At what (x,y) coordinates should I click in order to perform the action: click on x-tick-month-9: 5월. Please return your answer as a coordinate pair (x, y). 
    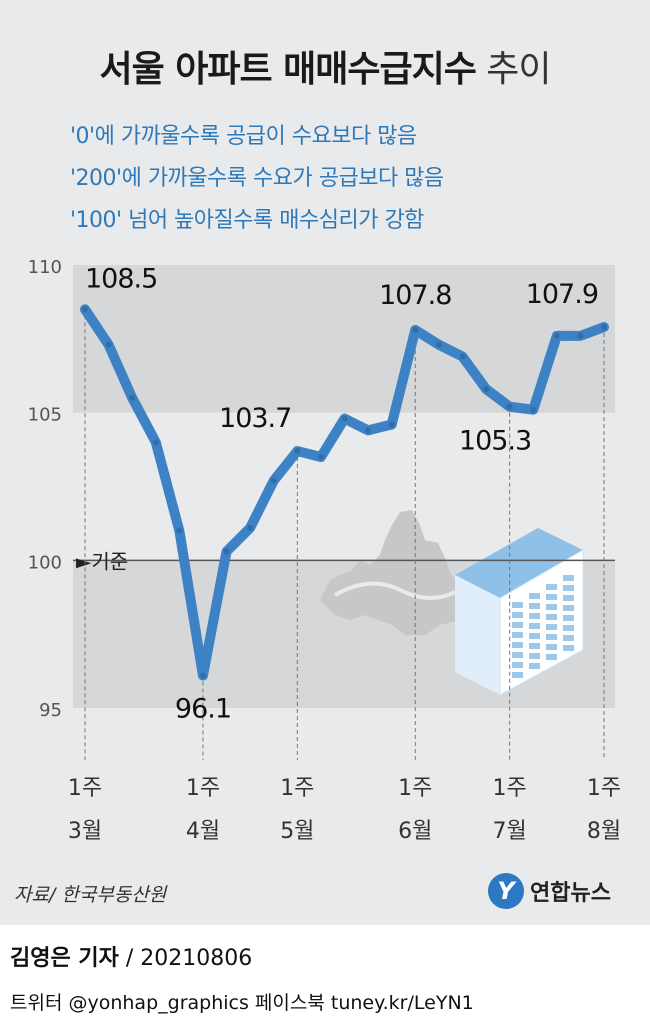
    Looking at the image, I should click on (297, 831).